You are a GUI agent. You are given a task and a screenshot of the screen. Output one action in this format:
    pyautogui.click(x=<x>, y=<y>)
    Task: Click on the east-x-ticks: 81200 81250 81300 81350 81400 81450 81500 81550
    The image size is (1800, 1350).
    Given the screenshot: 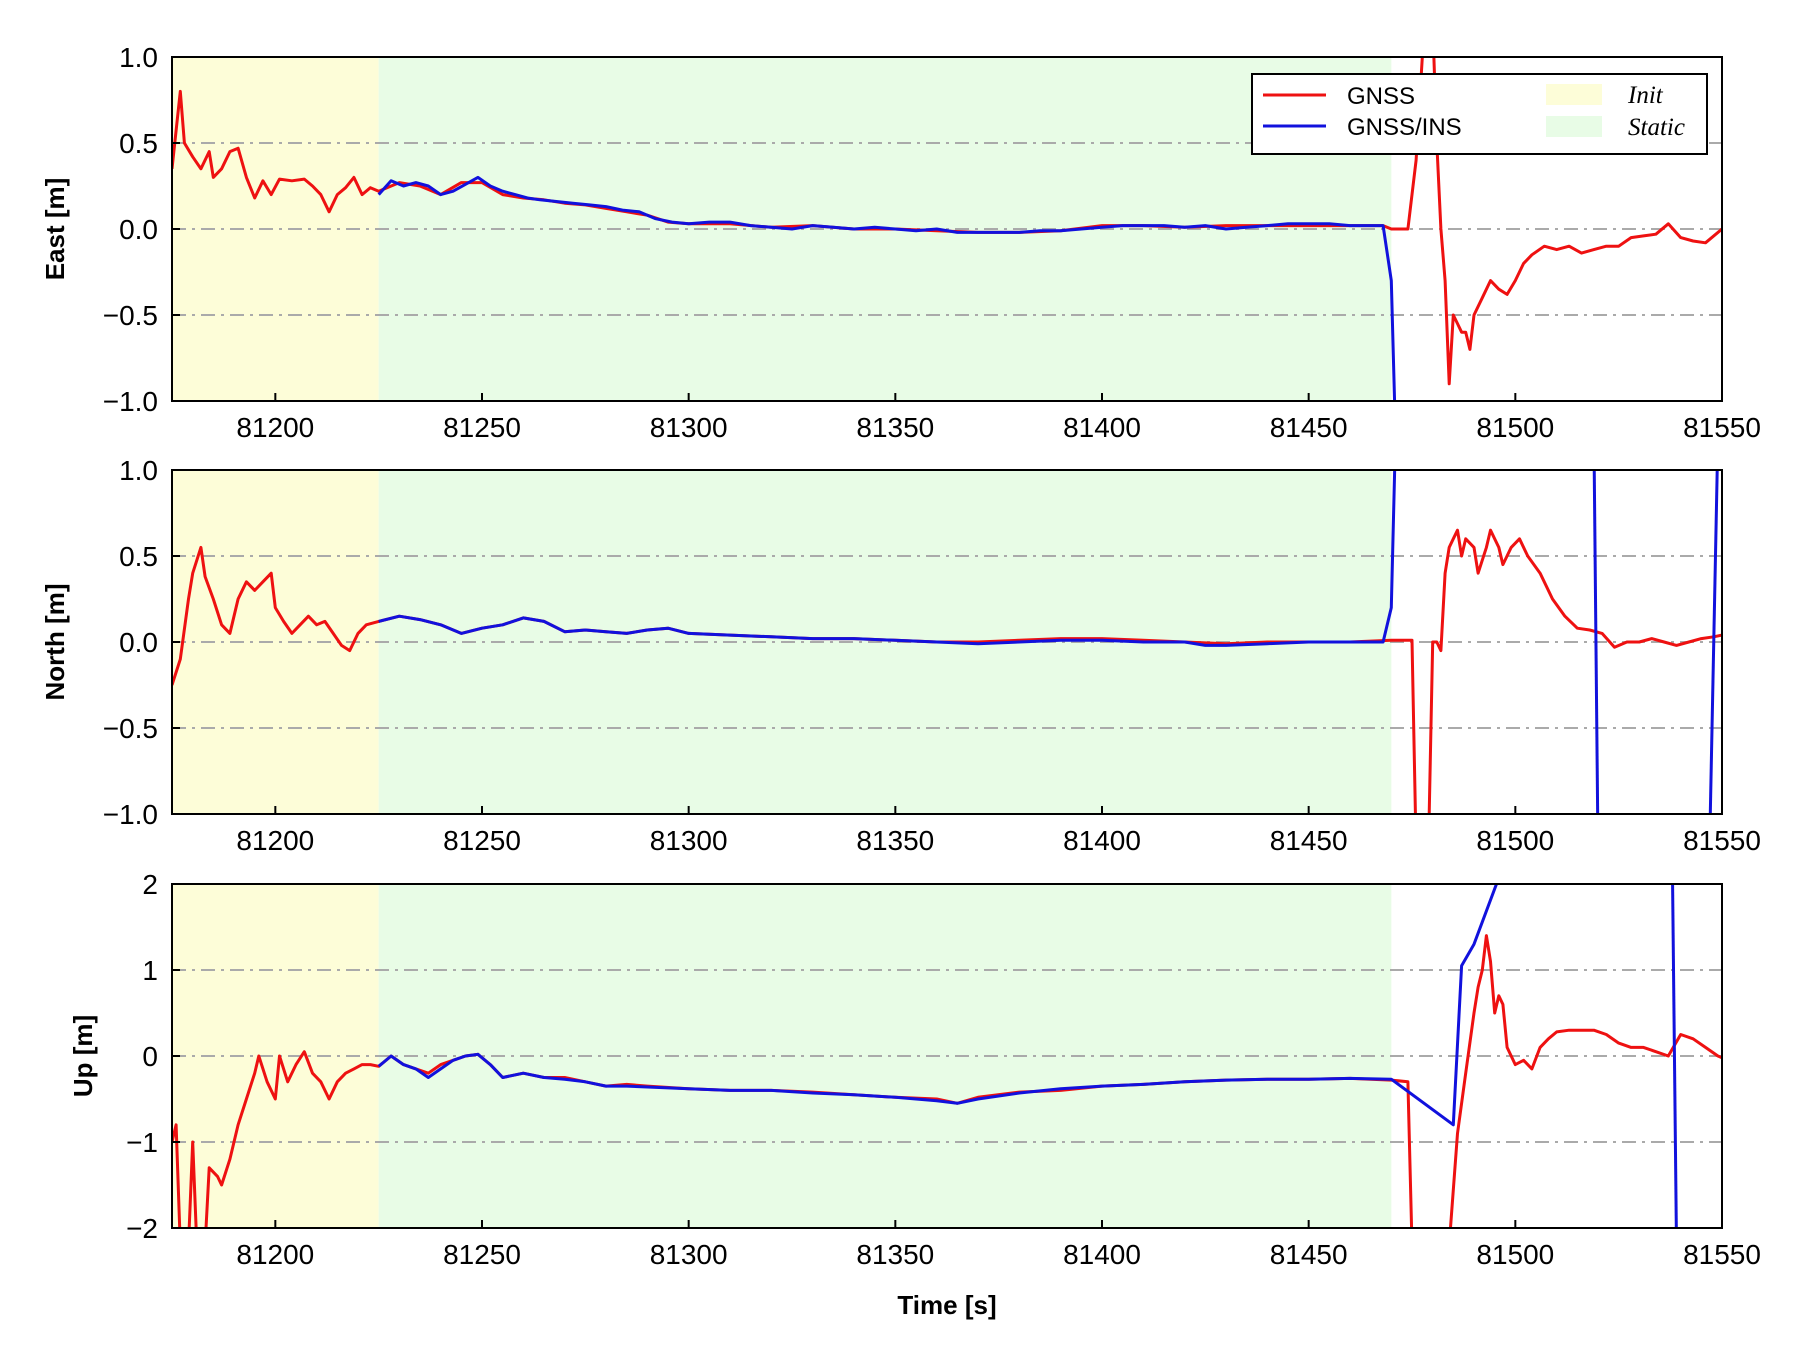 What is the action you would take?
    pyautogui.click(x=998, y=418)
    